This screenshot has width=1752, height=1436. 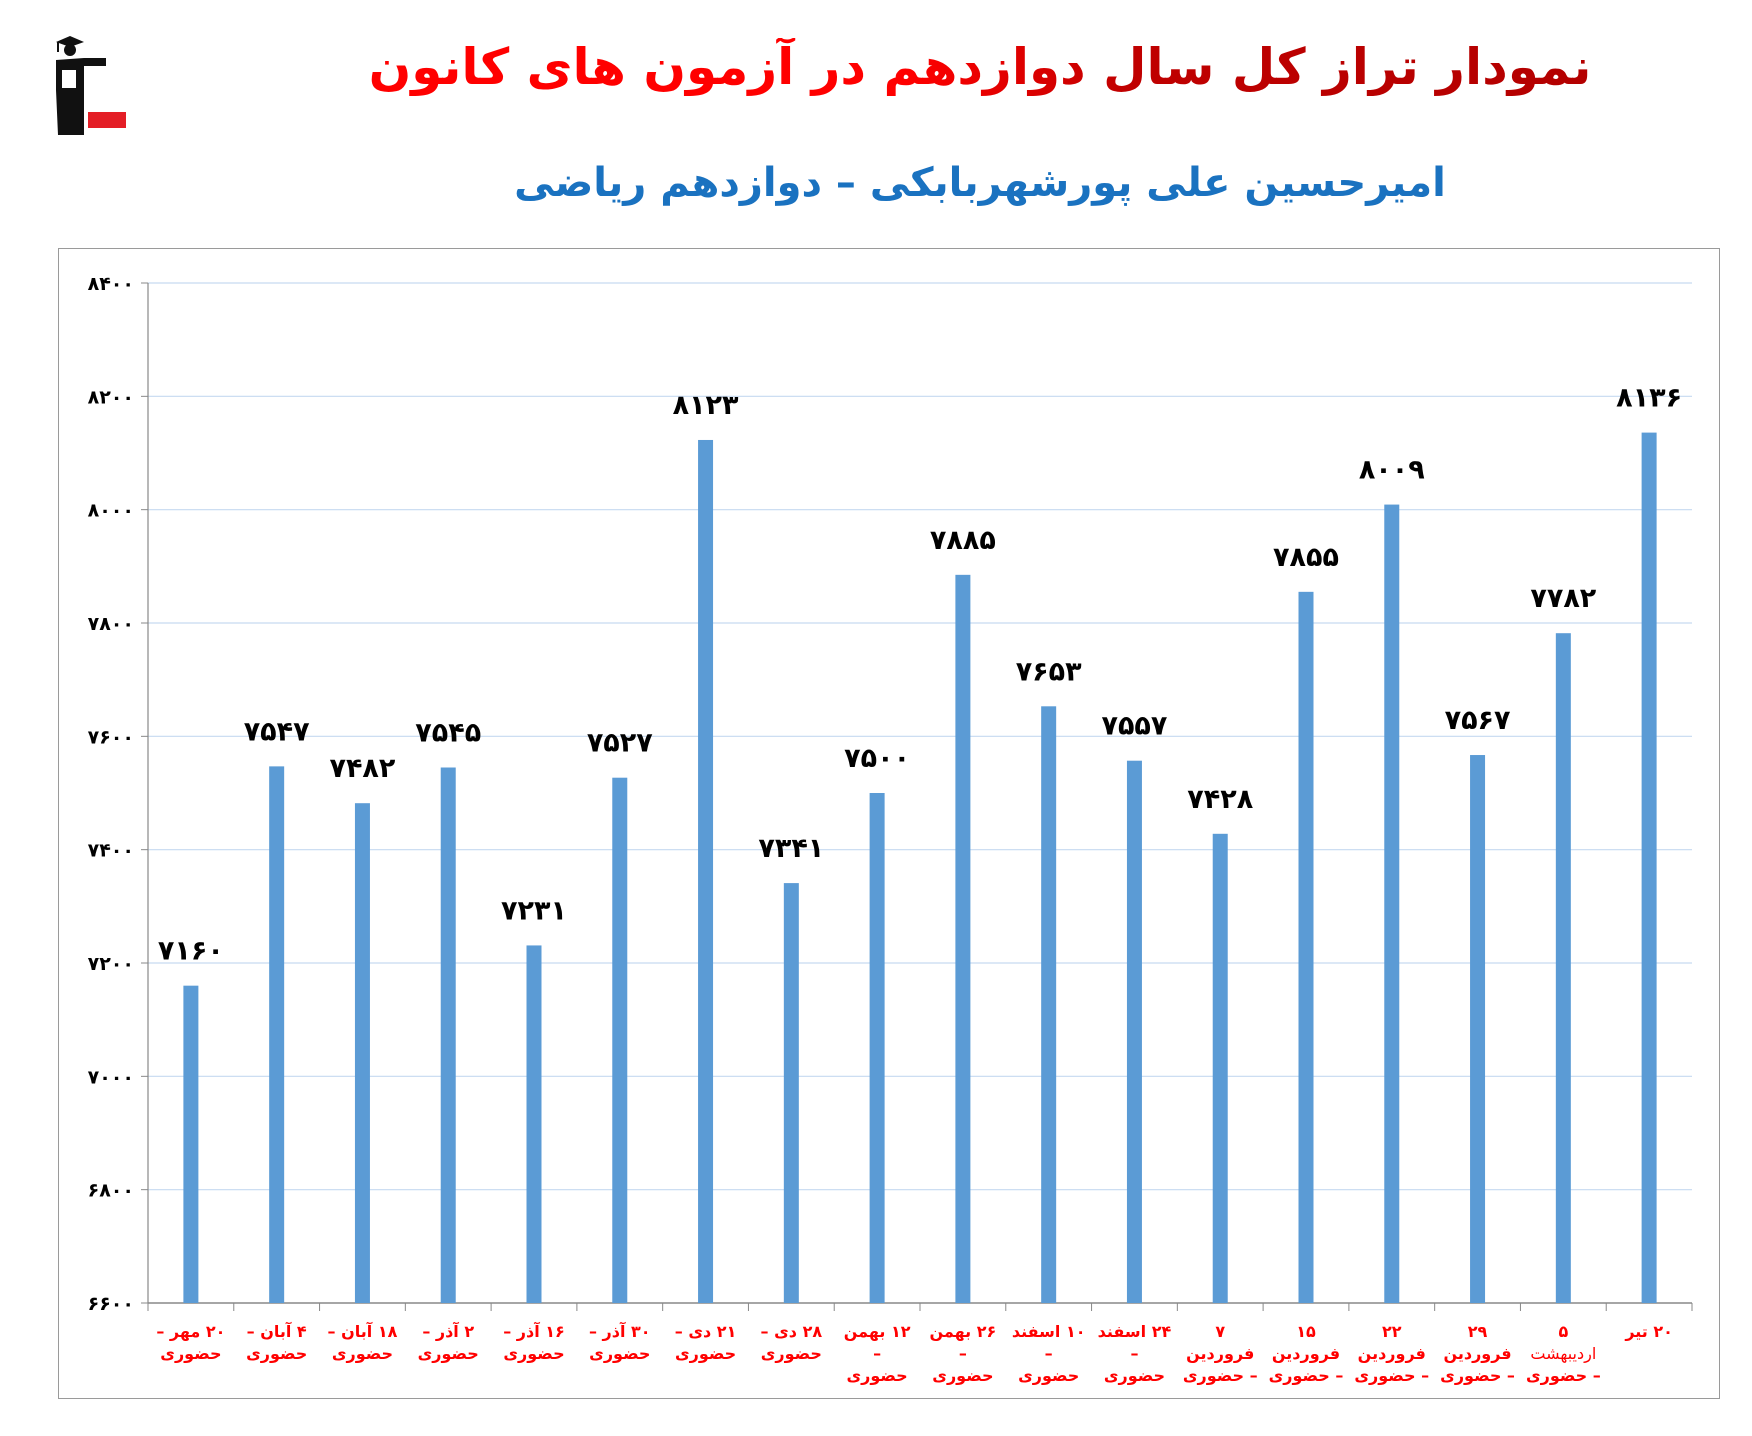 What do you see at coordinates (448, 1331) in the screenshot?
I see `x-category-label: ۲ آذر –` at bounding box center [448, 1331].